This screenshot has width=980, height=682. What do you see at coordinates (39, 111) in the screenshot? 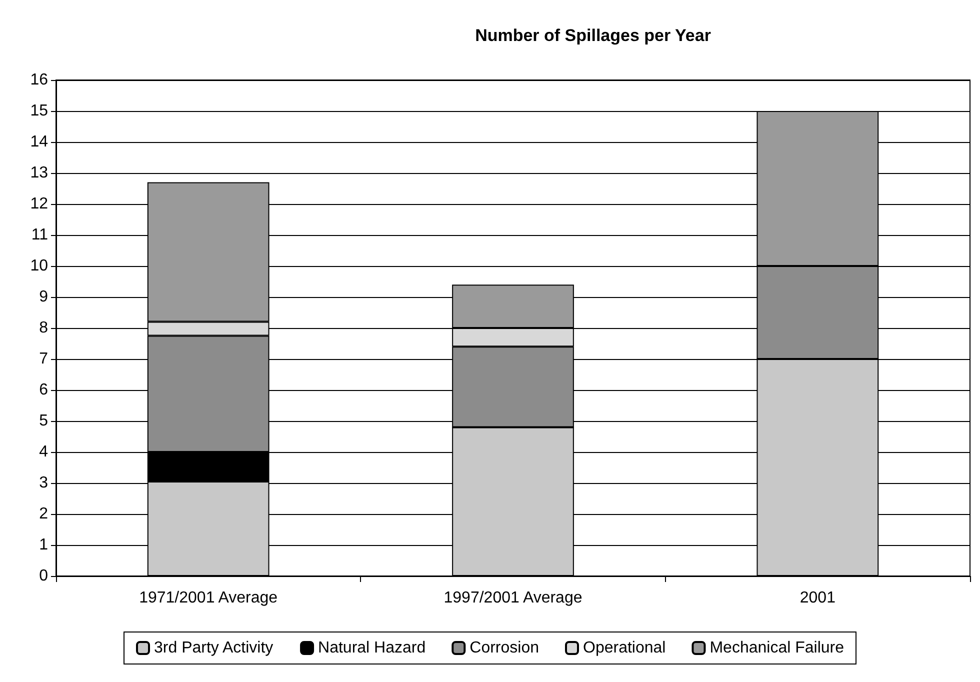
I see `y-tick-label: 15` at bounding box center [39, 111].